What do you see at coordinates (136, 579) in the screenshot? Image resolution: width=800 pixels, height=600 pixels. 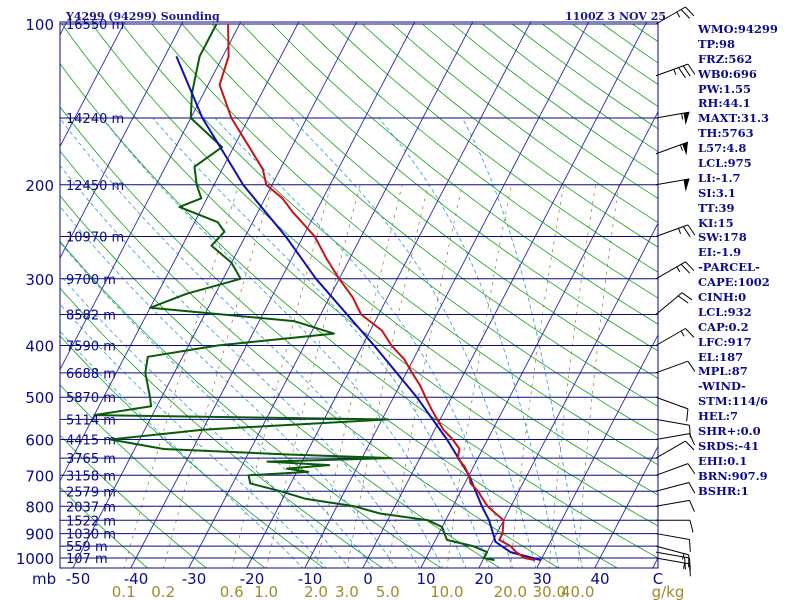 I see `temperature-tick-label: -40` at bounding box center [136, 579].